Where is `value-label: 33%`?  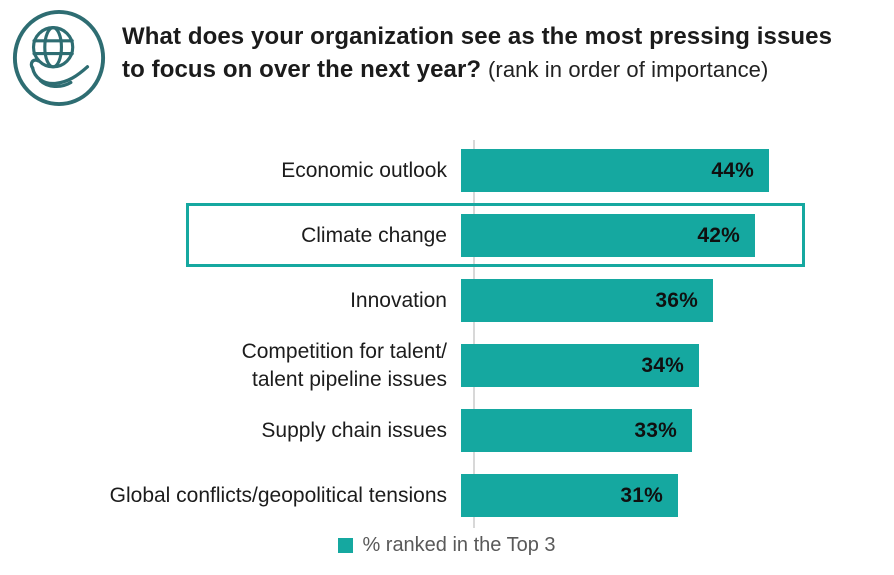
value-label: 33% is located at coordinates (655, 430).